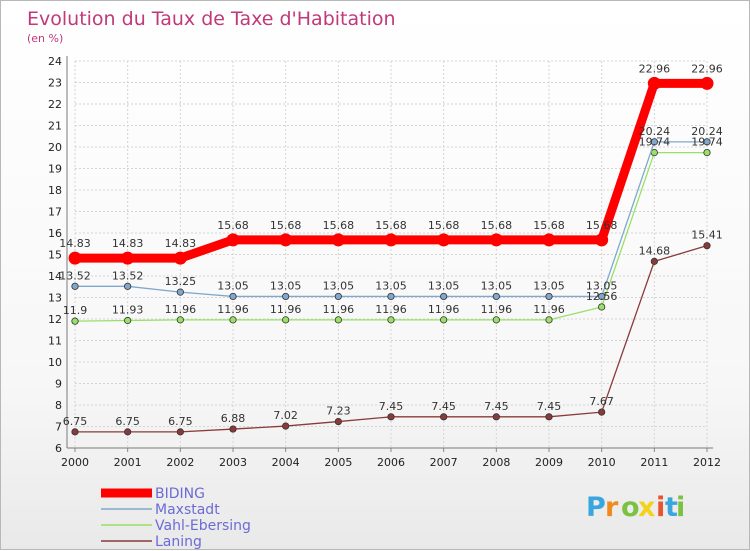 This screenshot has width=750, height=551. What do you see at coordinates (45, 38) in the screenshot?
I see `chart-subtitle: (en %)` at bounding box center [45, 38].